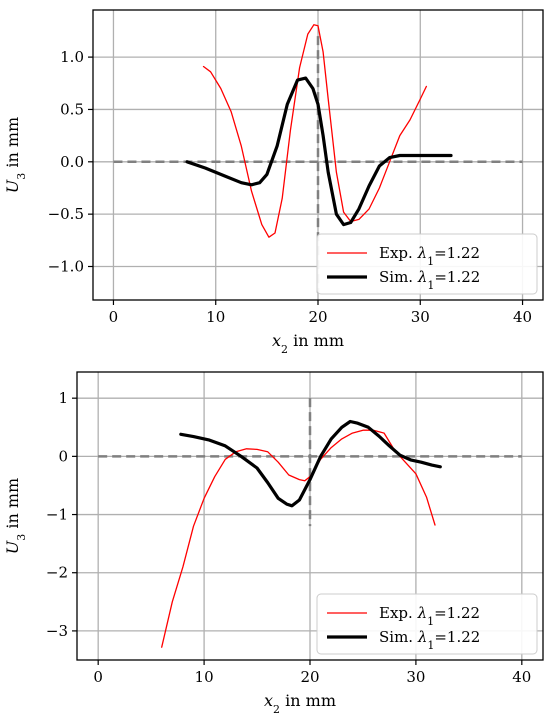 This screenshot has width=550, height=727. I want to click on y-tick-label: −2, so click(57, 573).